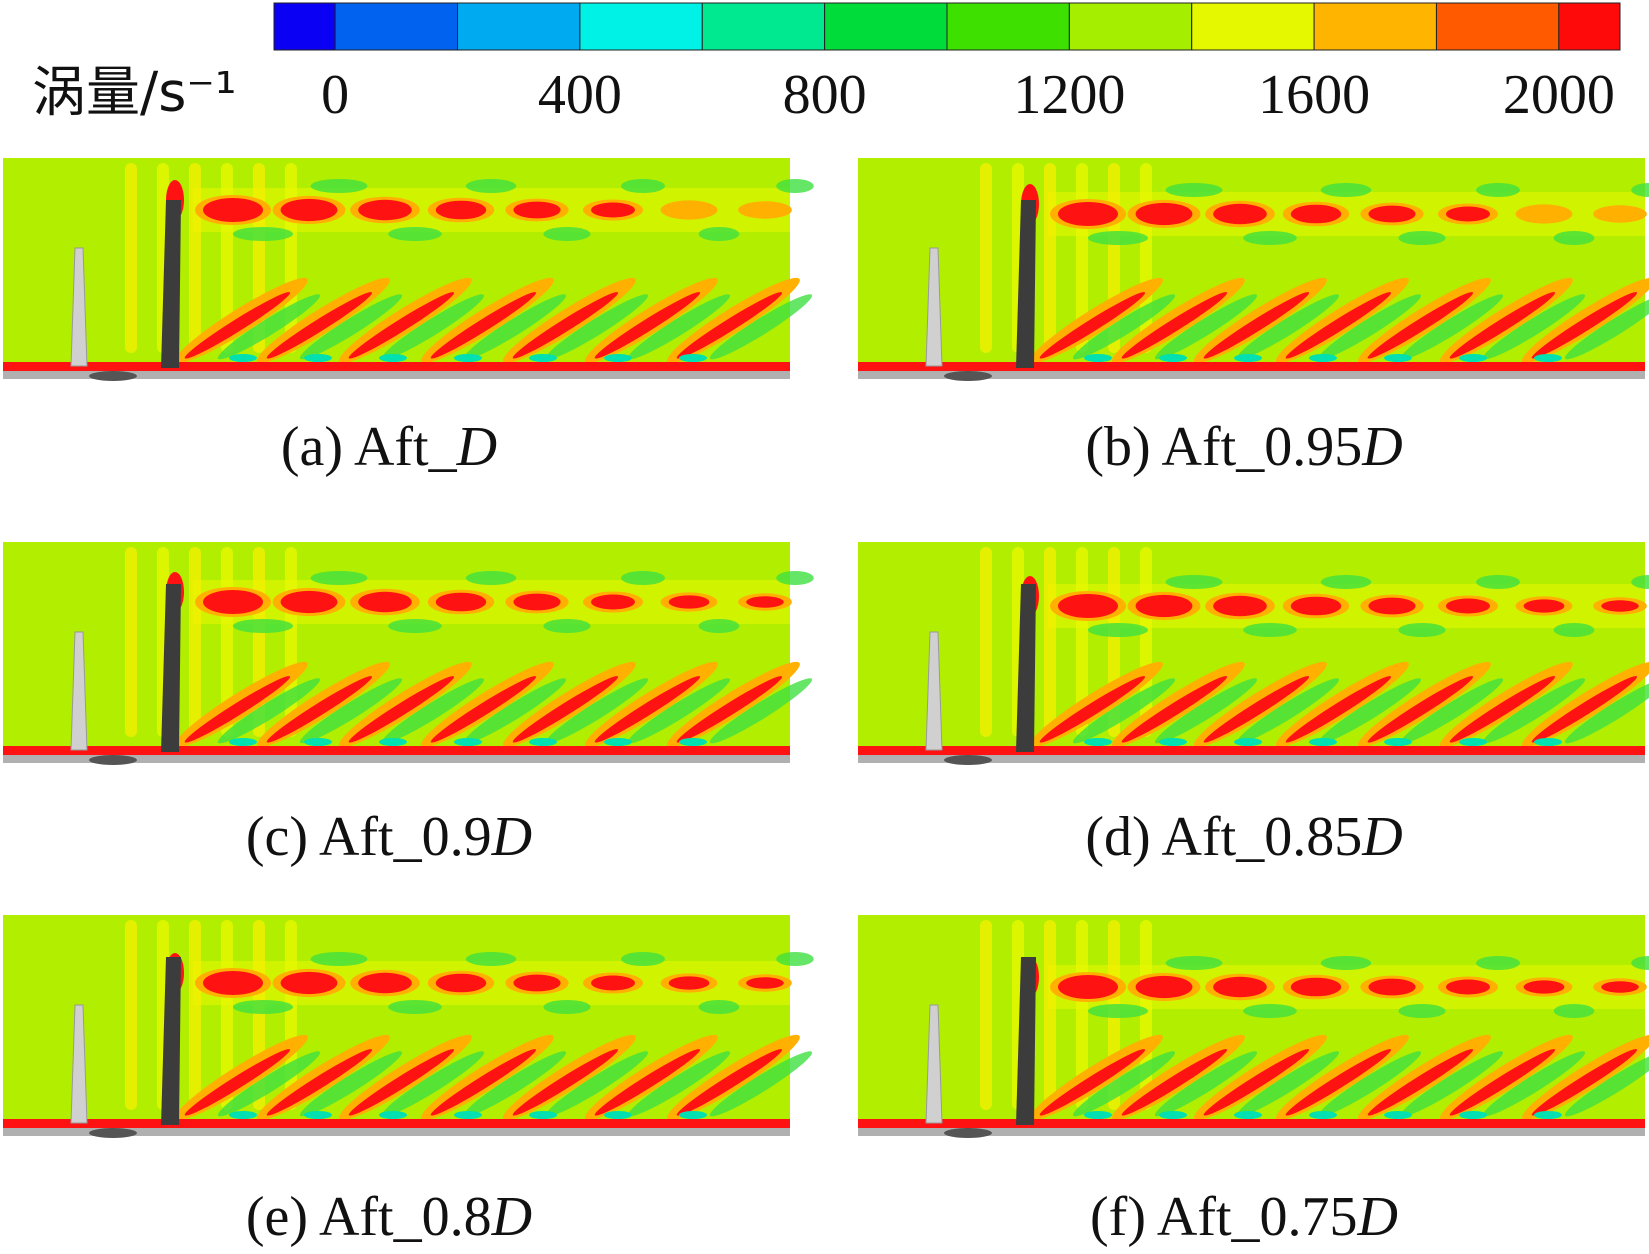 The image size is (1649, 1254). Describe the element at coordinates (1223, 447) in the screenshot. I see `caption-text: (b) Aft_0.95` at that location.